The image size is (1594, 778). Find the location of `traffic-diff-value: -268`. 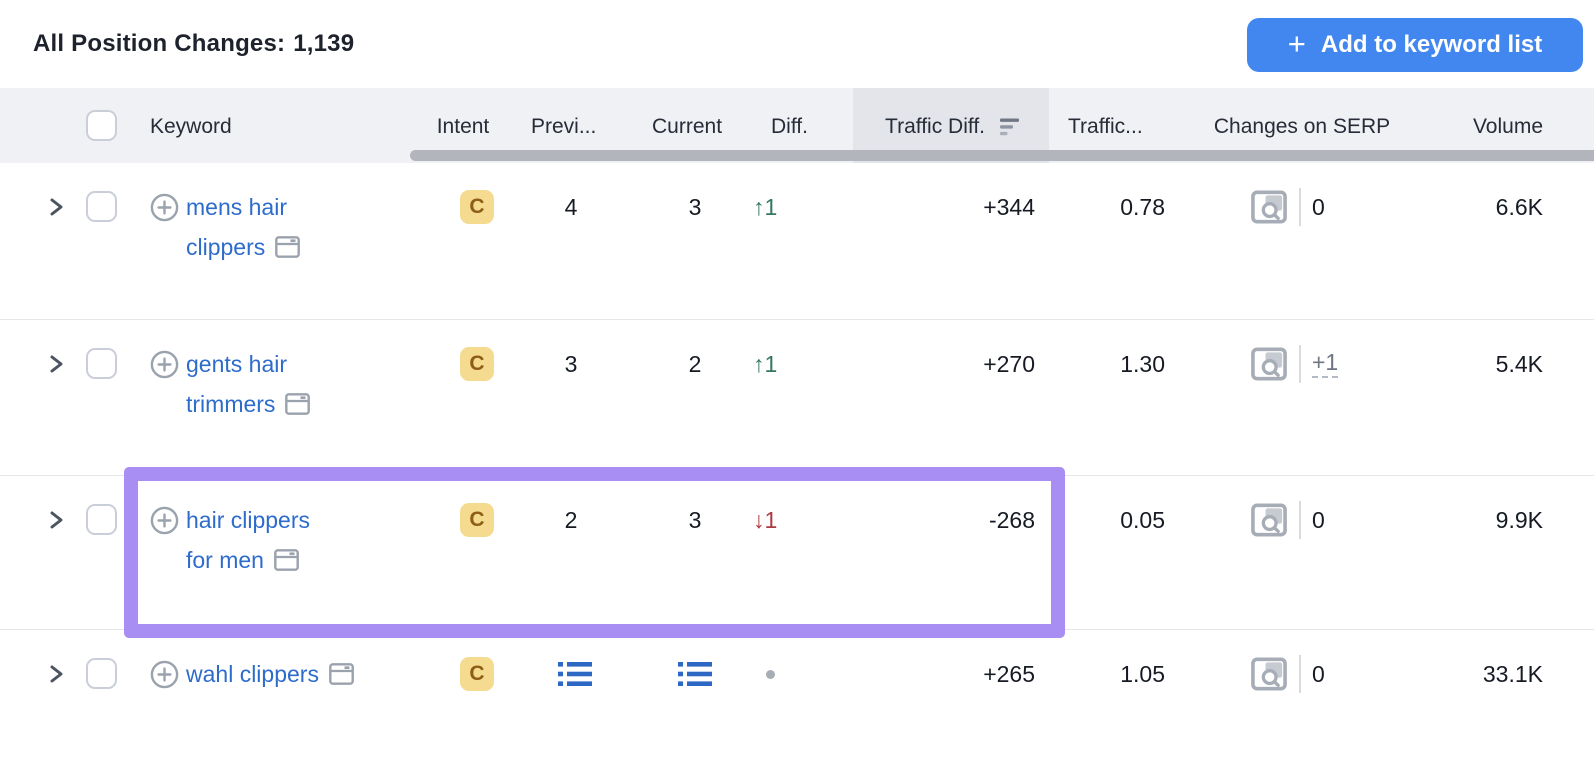

traffic-diff-value: -268 is located at coordinates (1011, 520).